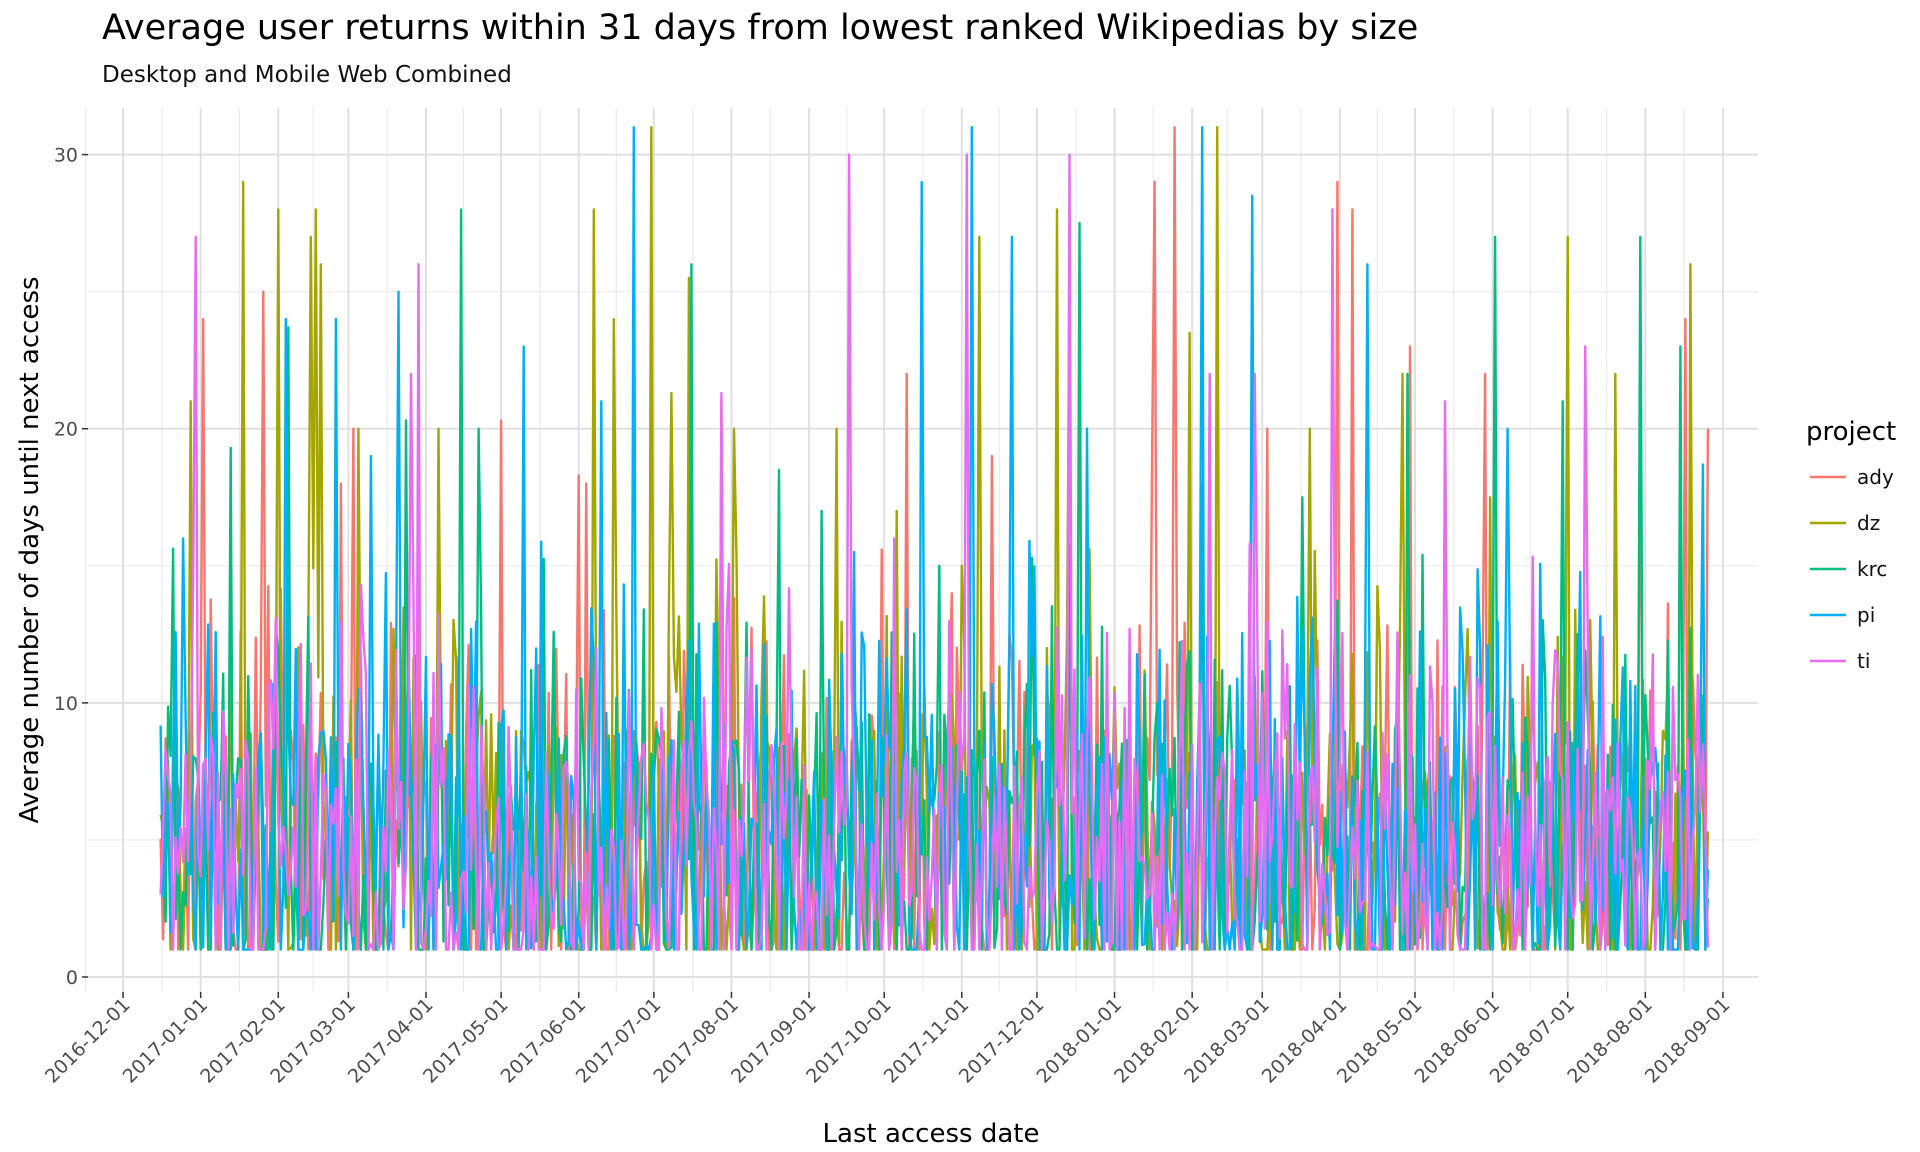  Describe the element at coordinates (72, 978) in the screenshot. I see `y-tick-label: 0` at that location.